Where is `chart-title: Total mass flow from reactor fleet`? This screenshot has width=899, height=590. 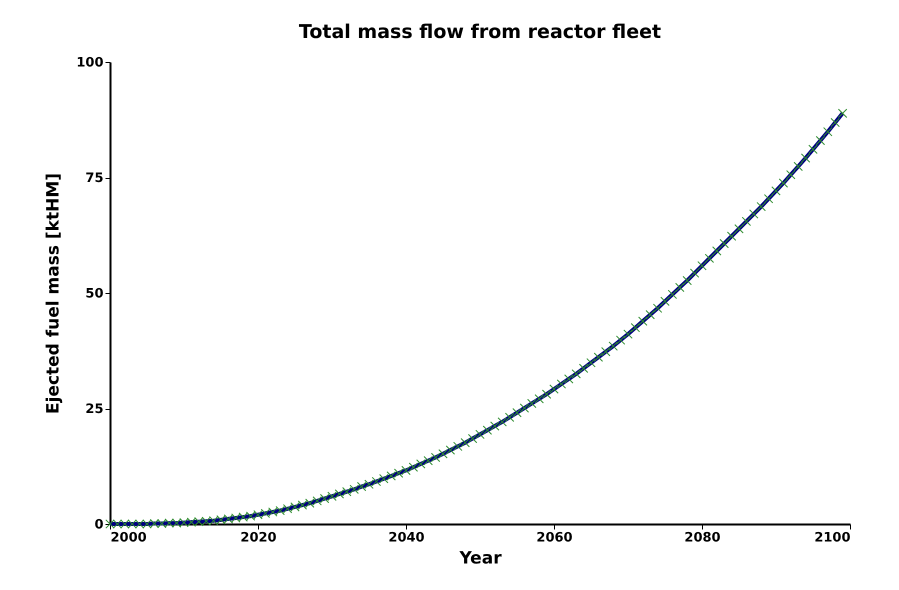
chart-title: Total mass flow from reactor fleet is located at coordinates (480, 32).